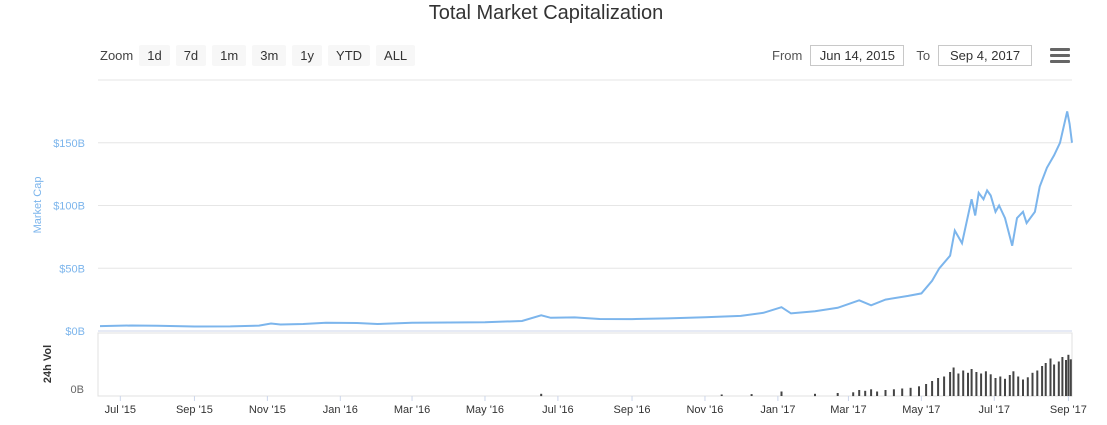 The image size is (1107, 425). What do you see at coordinates (117, 55) in the screenshot?
I see `zoom-label: Zoom` at bounding box center [117, 55].